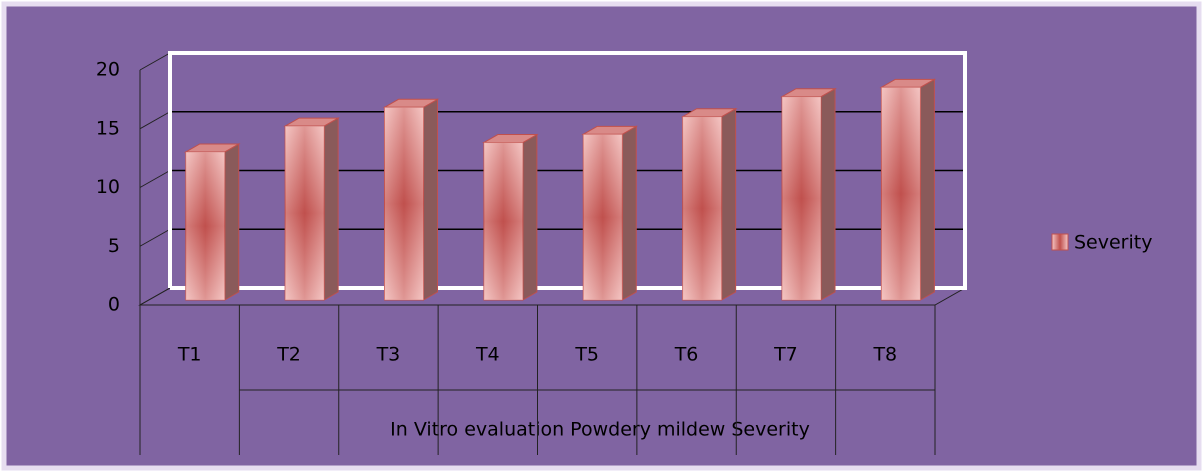 The image size is (1203, 476). What do you see at coordinates (108, 128) in the screenshot?
I see `y-tick-label: 15` at bounding box center [108, 128].